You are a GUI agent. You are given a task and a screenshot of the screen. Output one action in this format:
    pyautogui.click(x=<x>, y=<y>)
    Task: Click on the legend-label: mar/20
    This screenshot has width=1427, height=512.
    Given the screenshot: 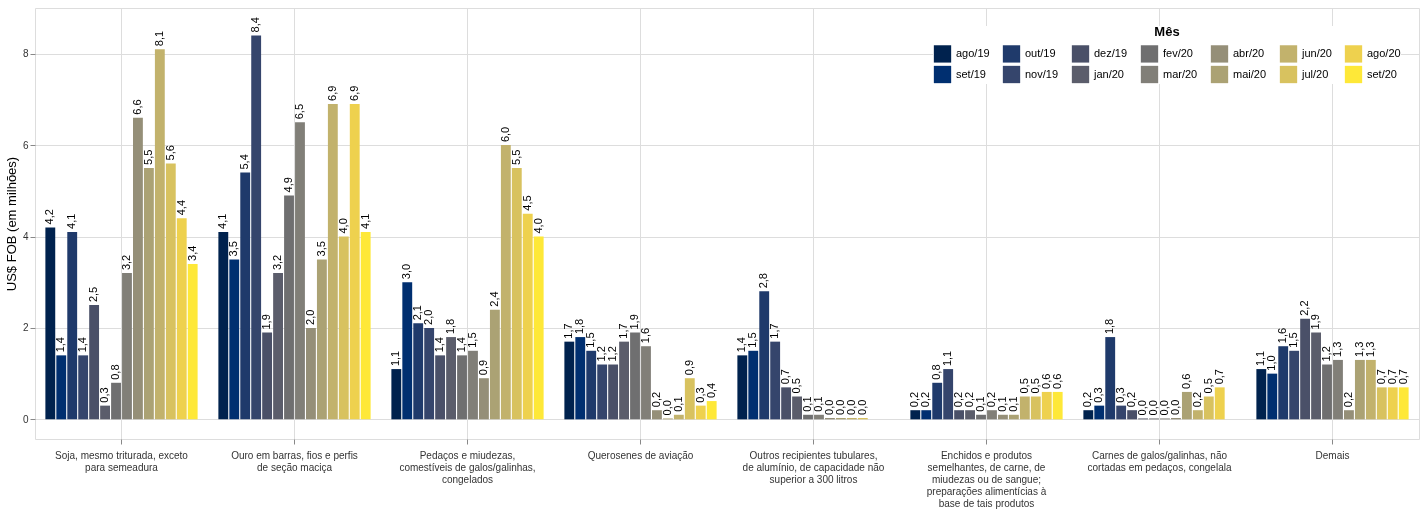 What is the action you would take?
    pyautogui.click(x=1180, y=73)
    